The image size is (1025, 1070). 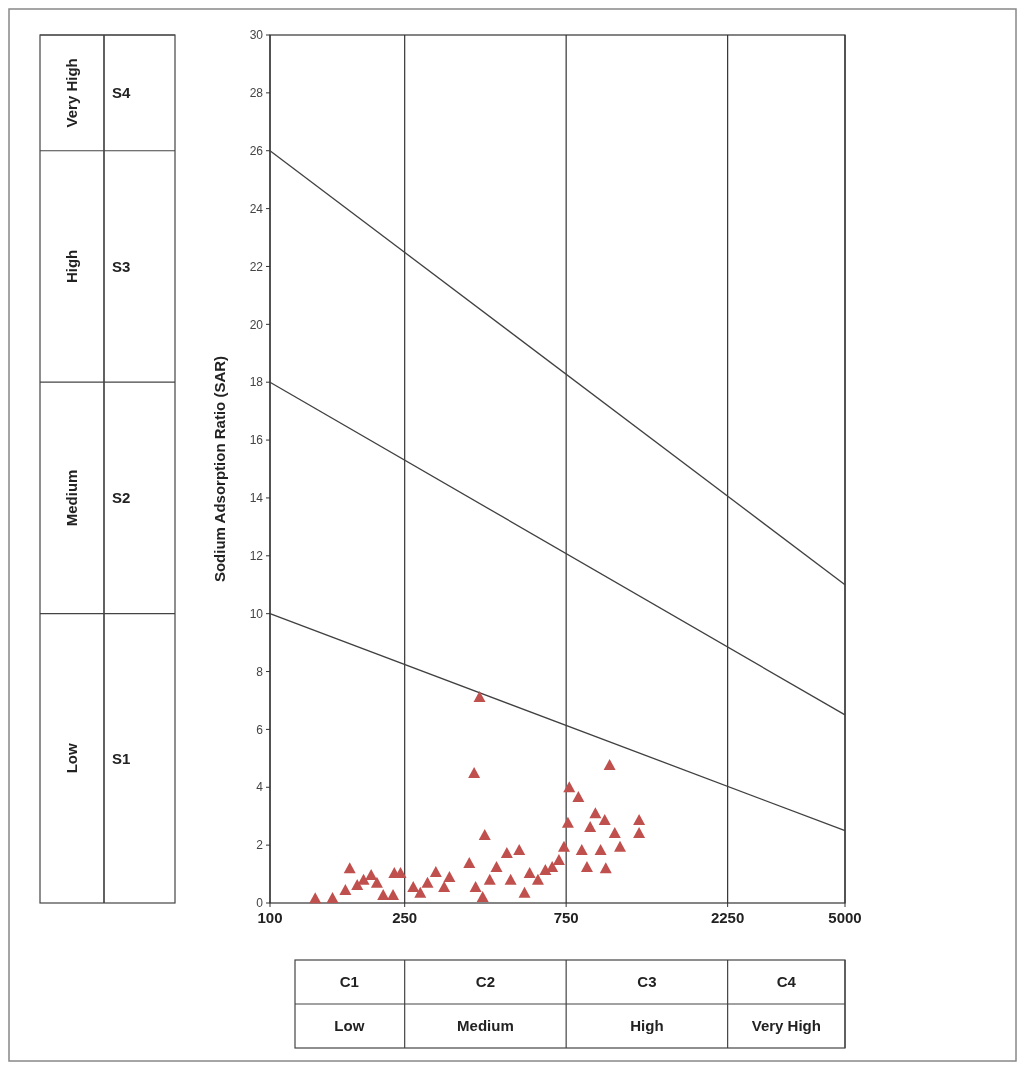 I want to click on text: C2, so click(x=485, y=982).